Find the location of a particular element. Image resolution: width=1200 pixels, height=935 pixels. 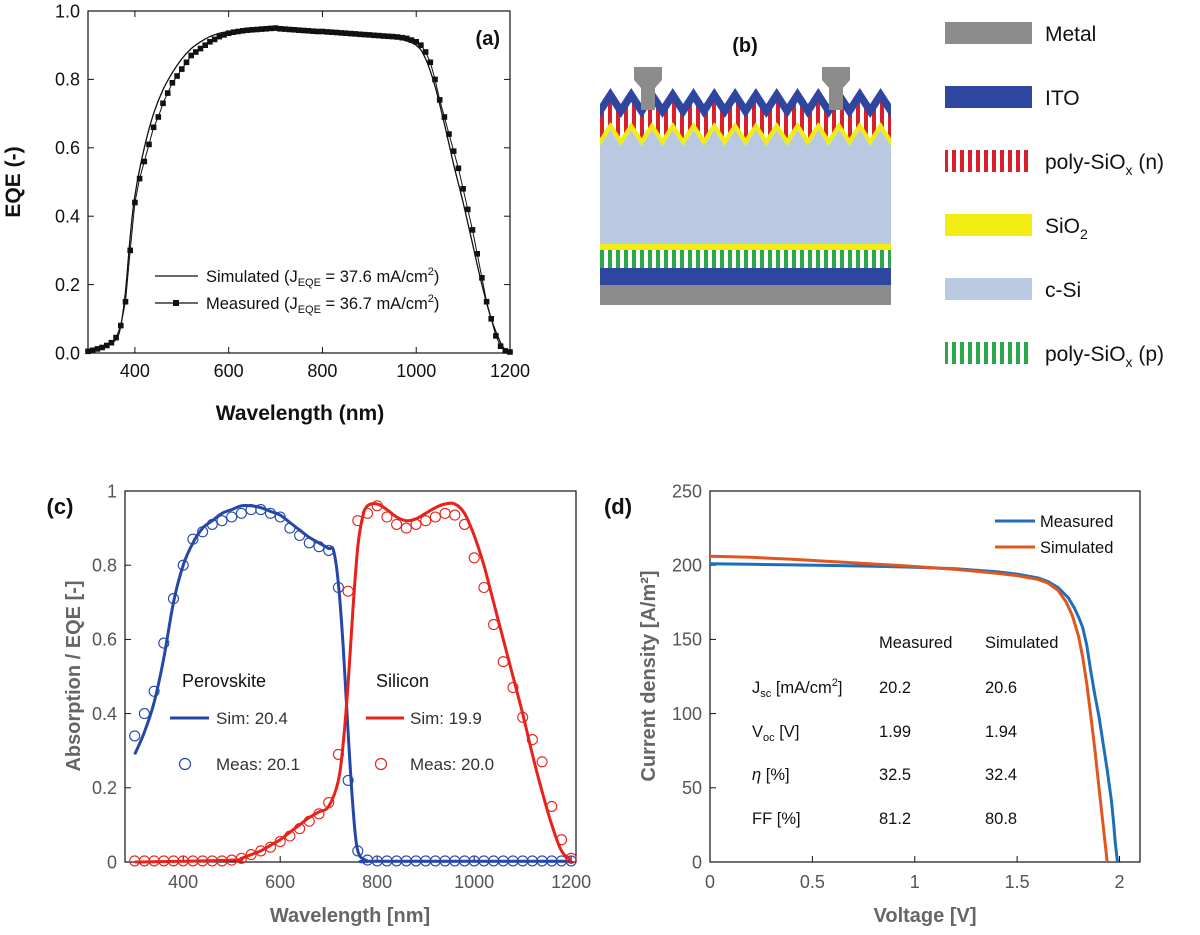

si-meas-legend-marker is located at coordinates (381, 764).